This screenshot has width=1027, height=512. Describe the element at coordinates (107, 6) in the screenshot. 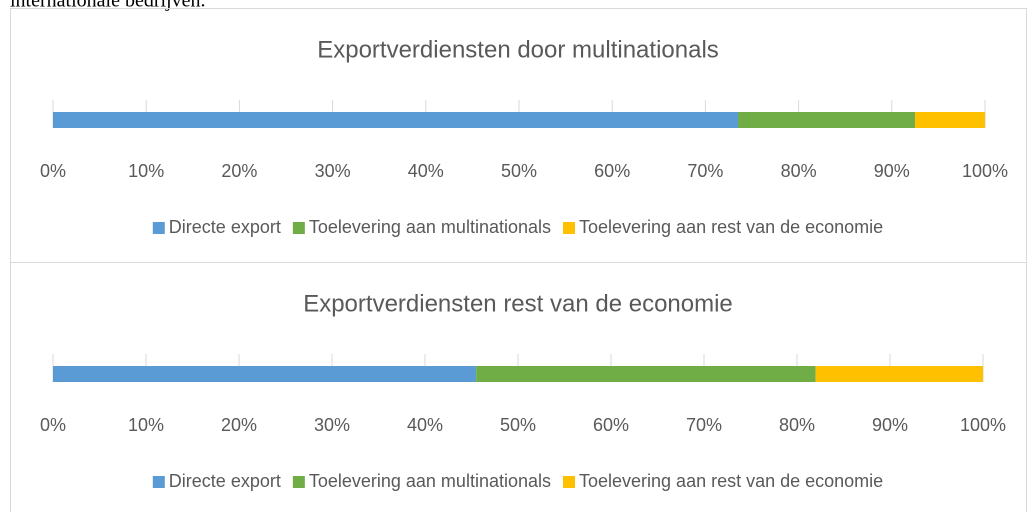

I see `caption: internationale bedrijven.` at that location.